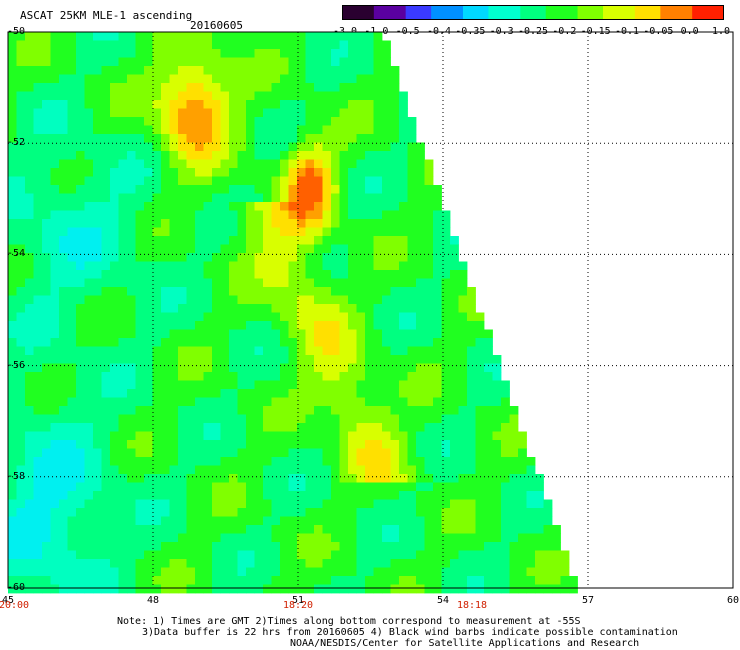 This screenshot has height=650, width=740. Describe the element at coordinates (16, 476) in the screenshot. I see `latitude-label: -58` at that location.